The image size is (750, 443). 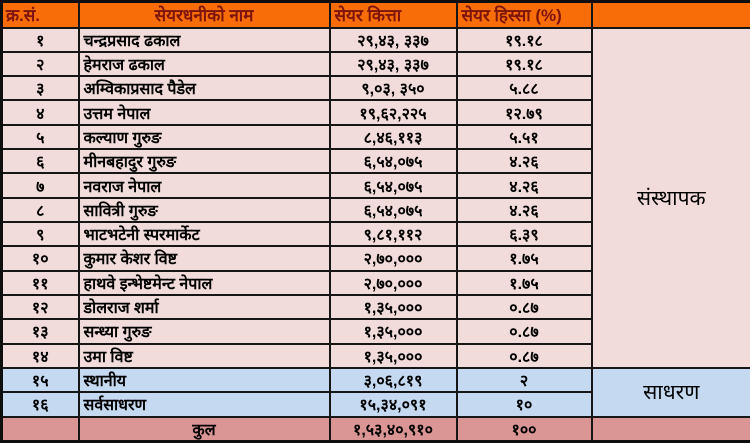 What do you see at coordinates (524, 429) in the screenshot?
I see `total-percent-cell: १००` at bounding box center [524, 429].